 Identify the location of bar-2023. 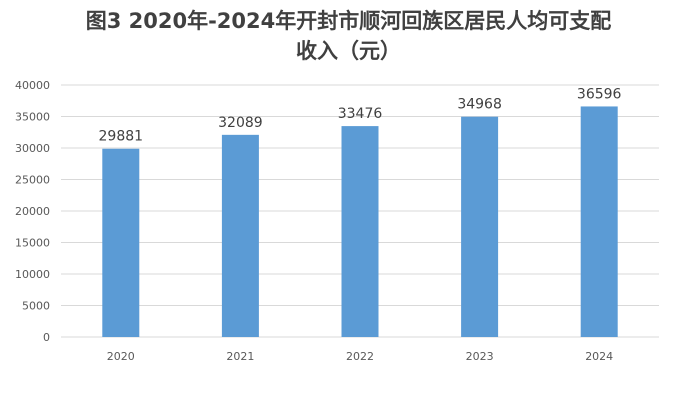
(480, 226).